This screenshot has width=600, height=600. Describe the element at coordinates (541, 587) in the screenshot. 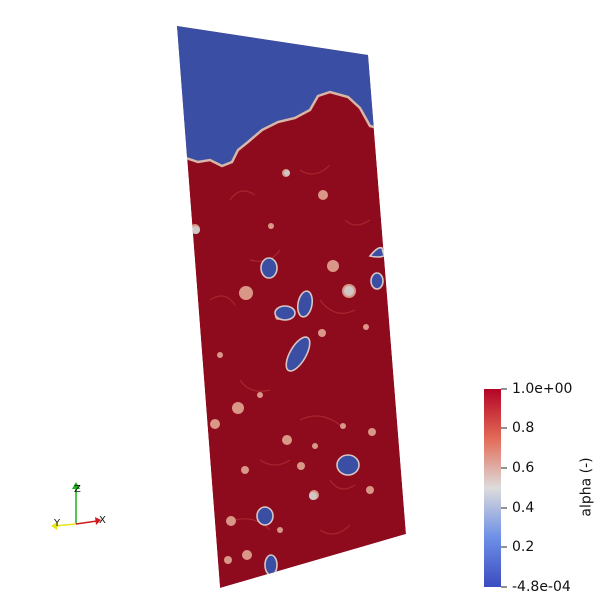

I see `colorbar-tick-label: -4.8e-04` at that location.